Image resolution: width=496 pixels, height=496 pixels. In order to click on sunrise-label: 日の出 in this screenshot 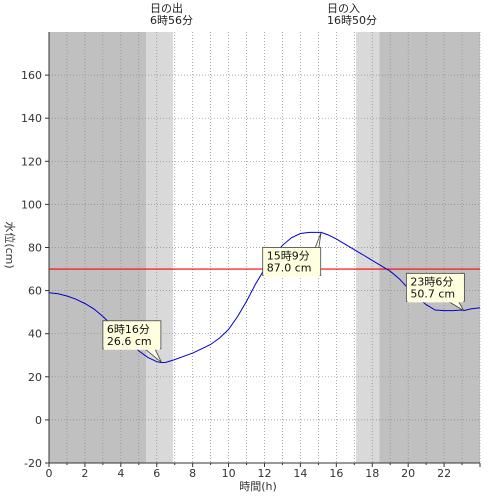, I will do `click(166, 8)`.